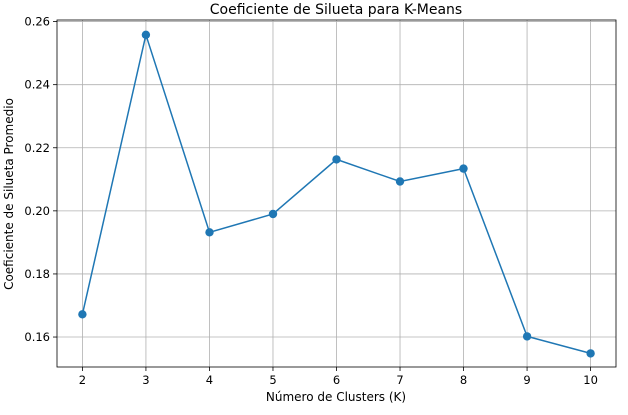  What do you see at coordinates (40, 179) in the screenshot?
I see `y-axis-ticks: 0.16 0.18 0.20 0.22 0.24 0.26` at bounding box center [40, 179].